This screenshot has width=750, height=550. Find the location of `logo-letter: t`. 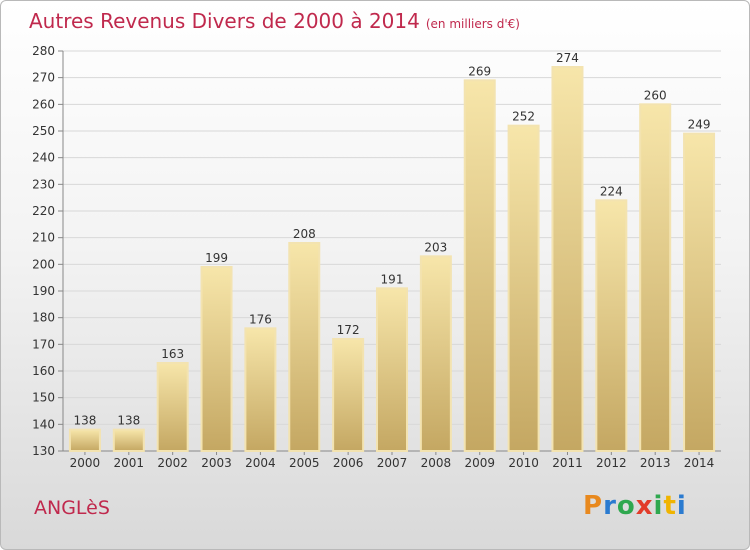

logo-letter: t is located at coordinates (670, 506).